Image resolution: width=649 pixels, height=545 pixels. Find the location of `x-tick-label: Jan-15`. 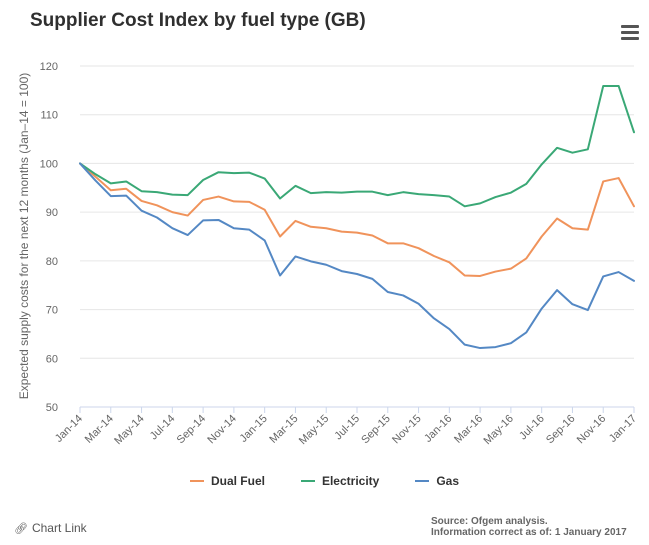

x-tick-label: Jan-15 is located at coordinates (254, 429).